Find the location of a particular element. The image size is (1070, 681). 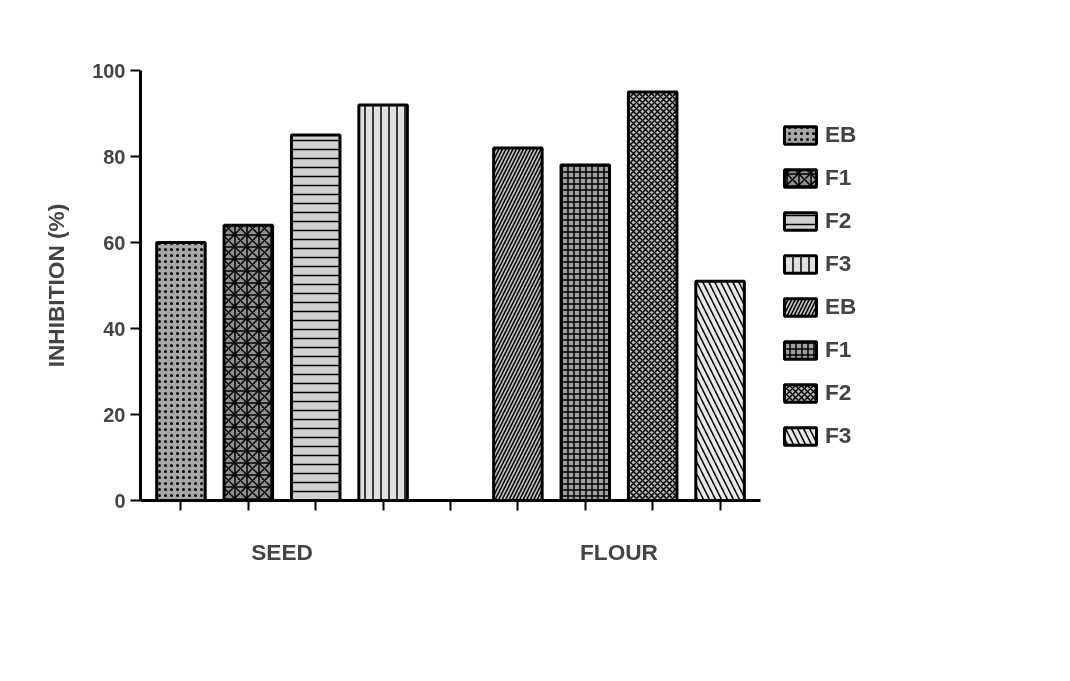

y-axis-title: INHIBITION (%) is located at coordinates (56, 285).